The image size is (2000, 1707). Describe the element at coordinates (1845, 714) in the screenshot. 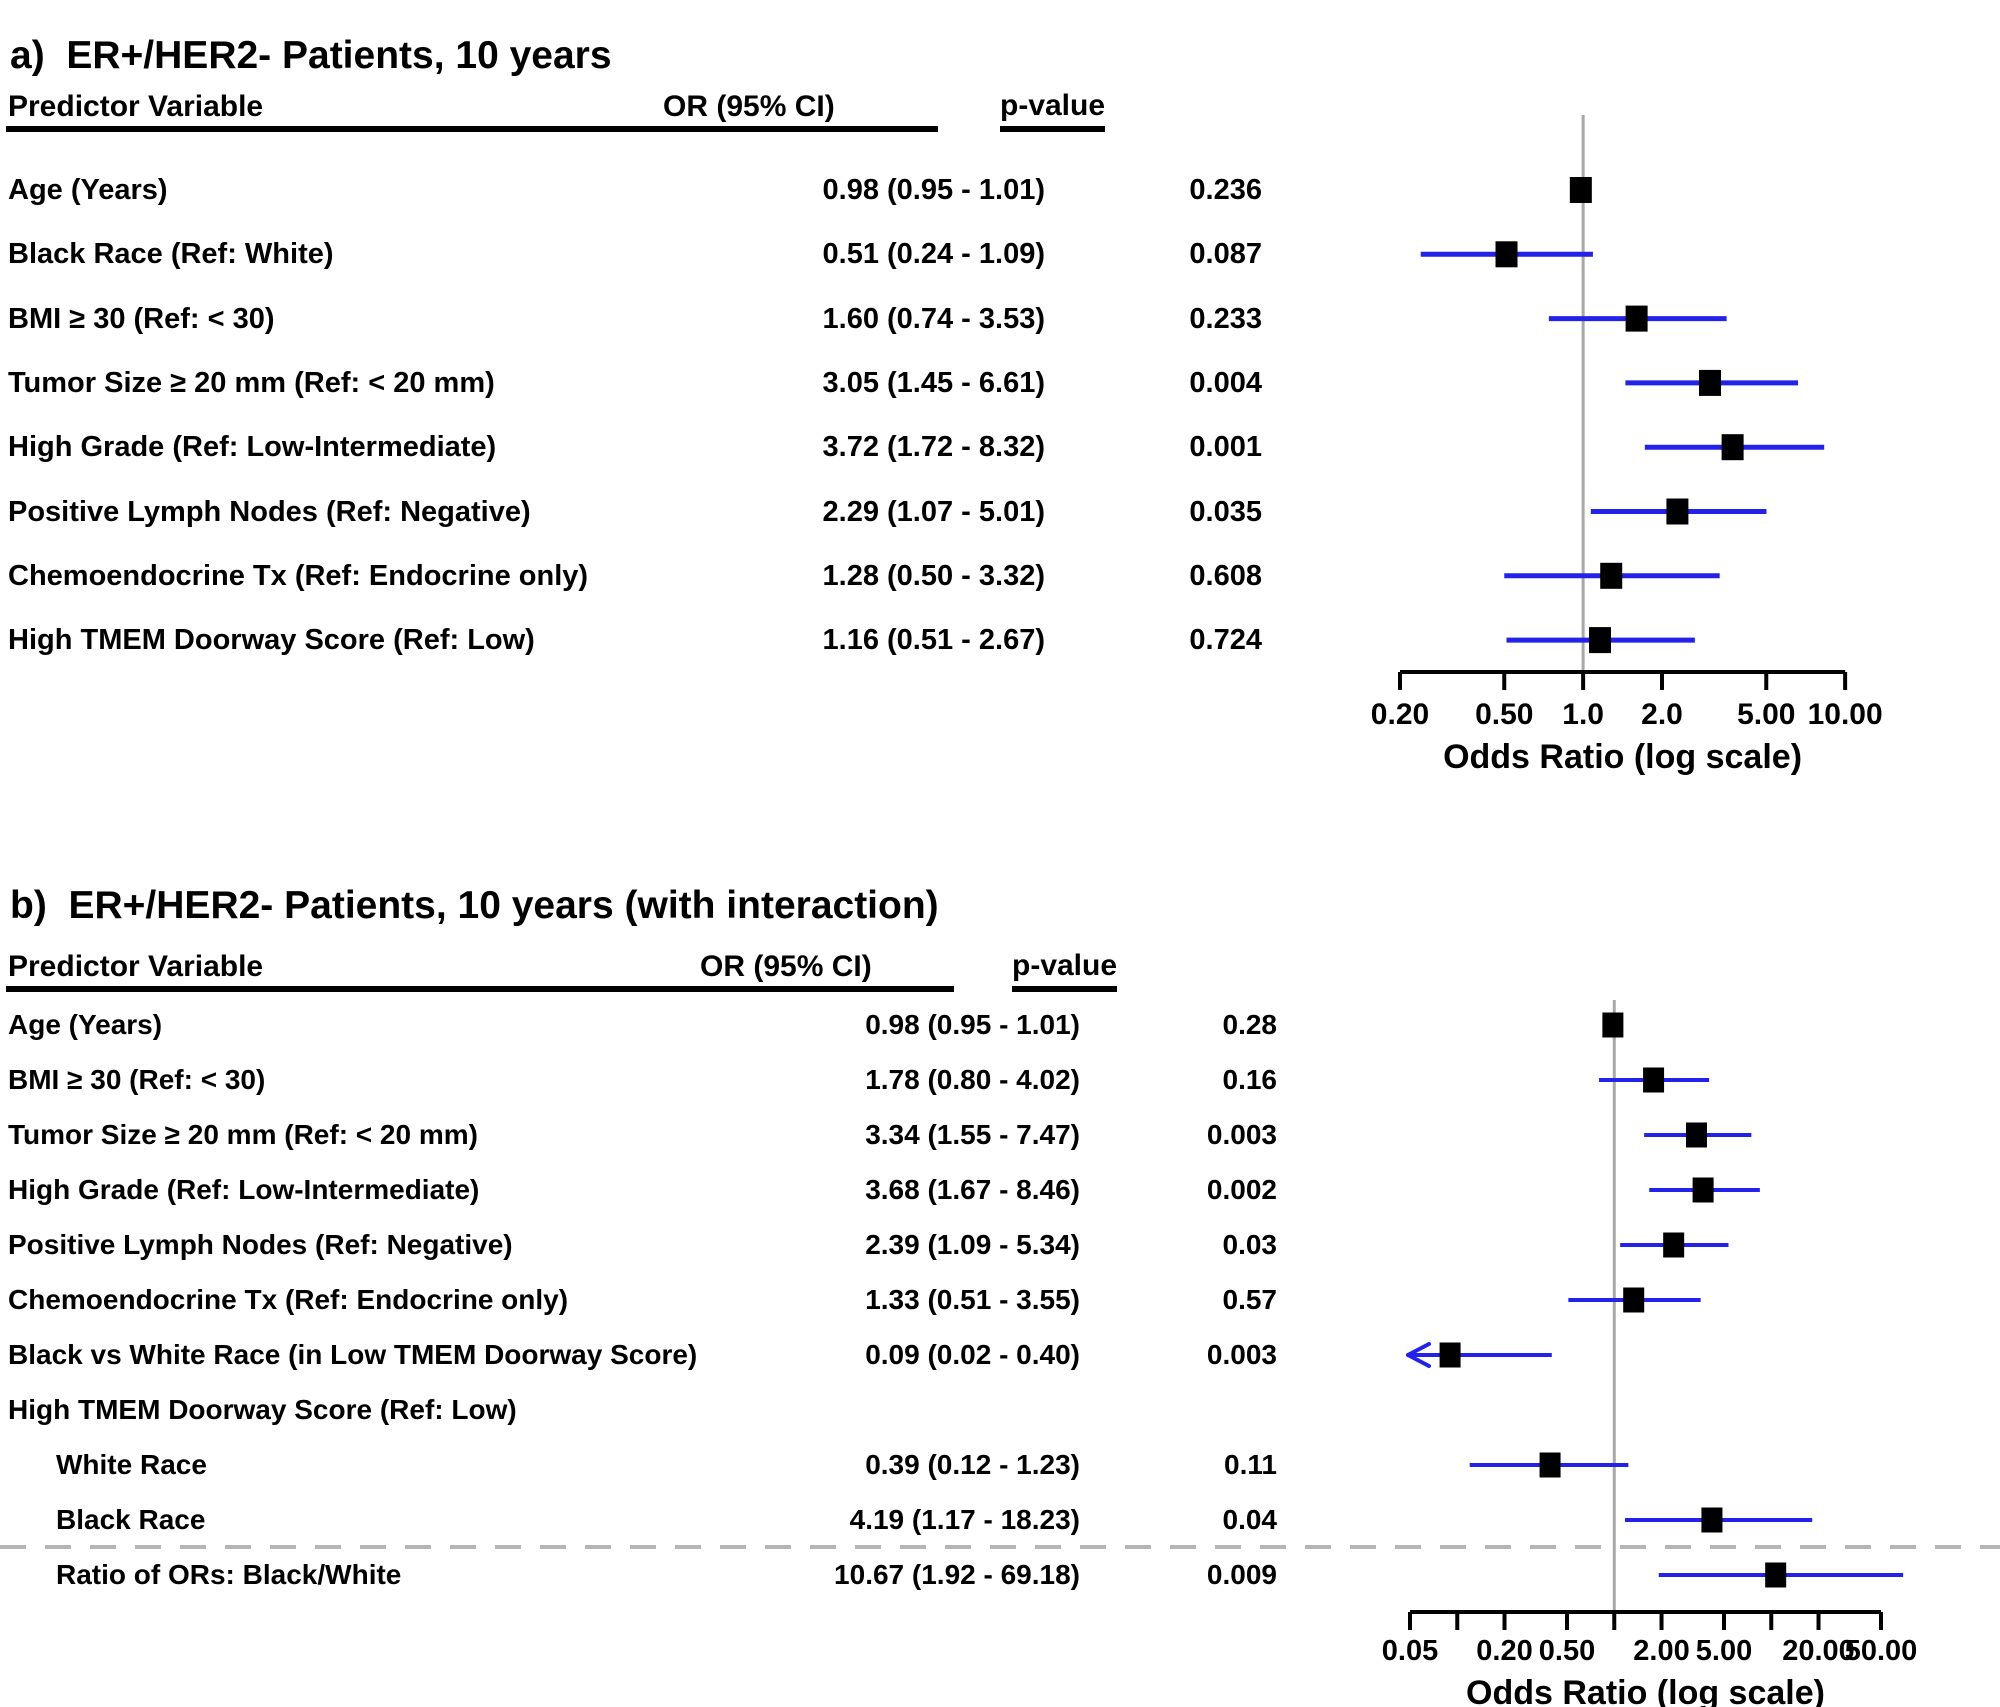

I see `x-axis-tick-label: 10.00` at that location.